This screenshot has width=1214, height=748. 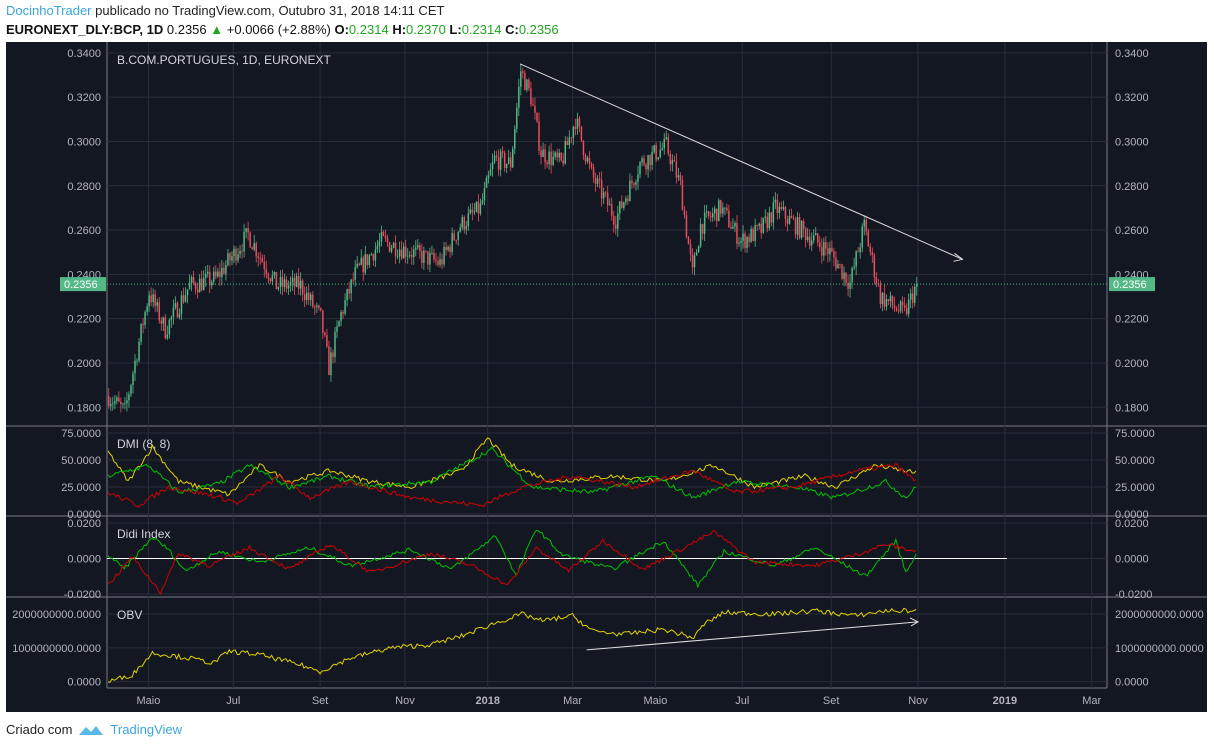 I want to click on price-tick-left: 0.3200, so click(x=84, y=98).